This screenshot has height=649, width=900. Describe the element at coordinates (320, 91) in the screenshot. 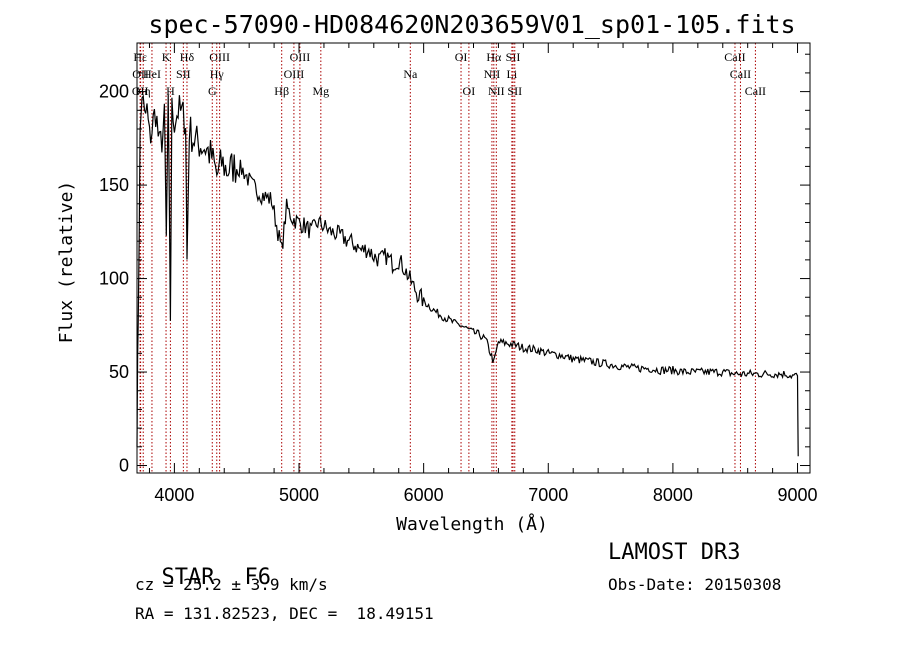

I see `spectral-line-label: Mg` at that location.